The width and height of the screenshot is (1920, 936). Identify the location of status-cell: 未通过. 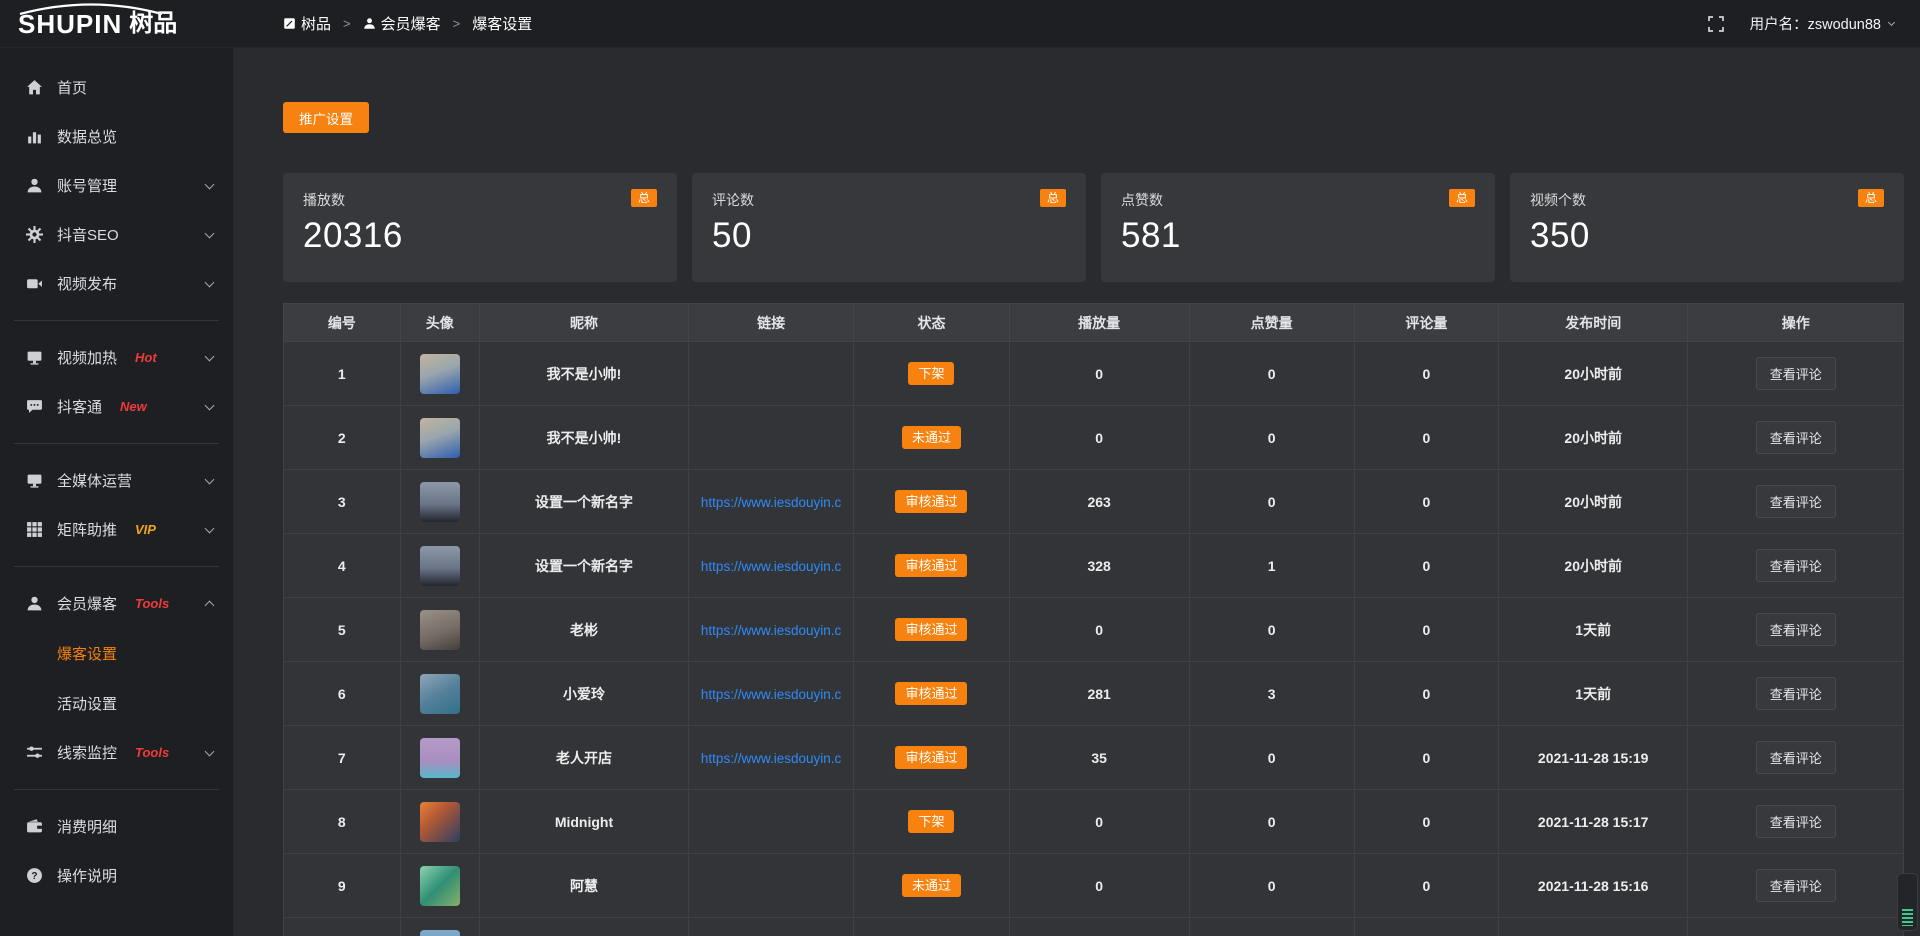
(931, 885).